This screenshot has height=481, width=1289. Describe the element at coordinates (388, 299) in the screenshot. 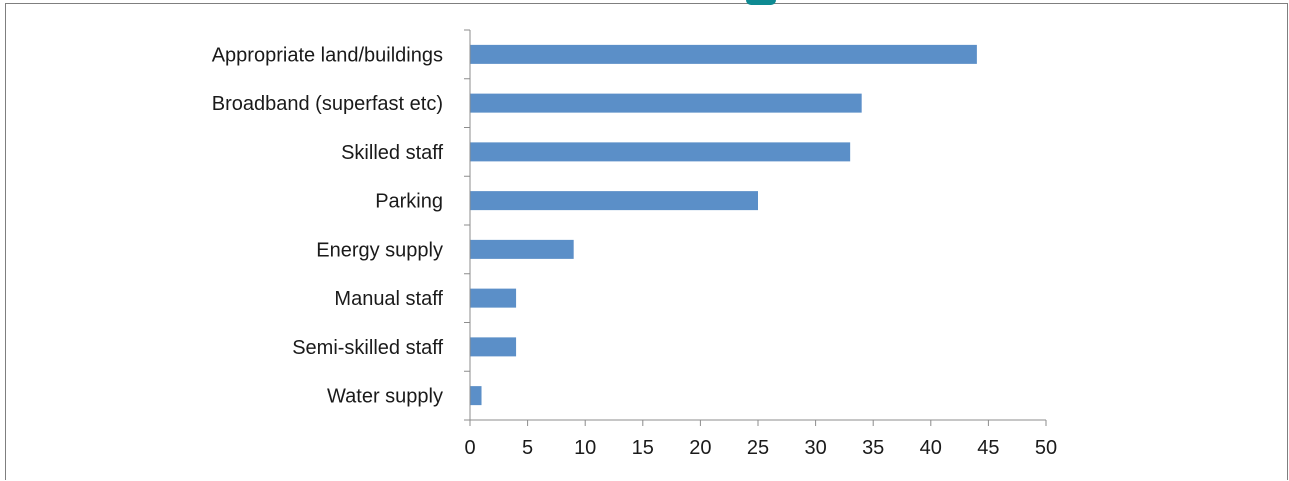

I see `category-label-6: Manual staff` at that location.